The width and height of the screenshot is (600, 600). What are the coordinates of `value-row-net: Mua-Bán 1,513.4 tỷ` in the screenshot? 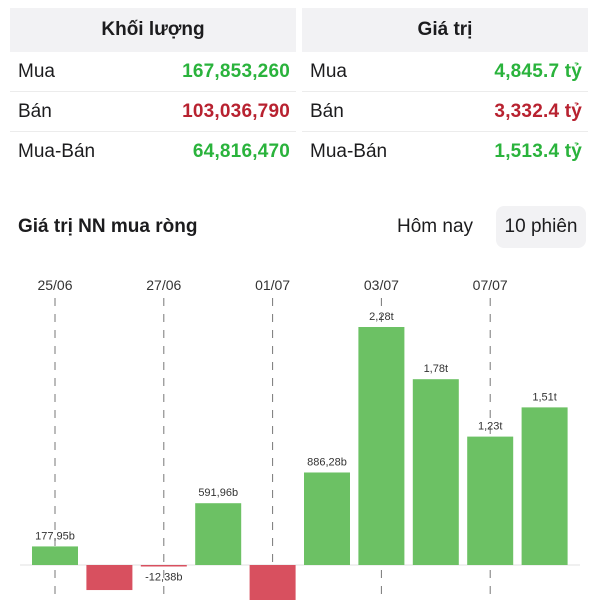 It's located at (445, 152).